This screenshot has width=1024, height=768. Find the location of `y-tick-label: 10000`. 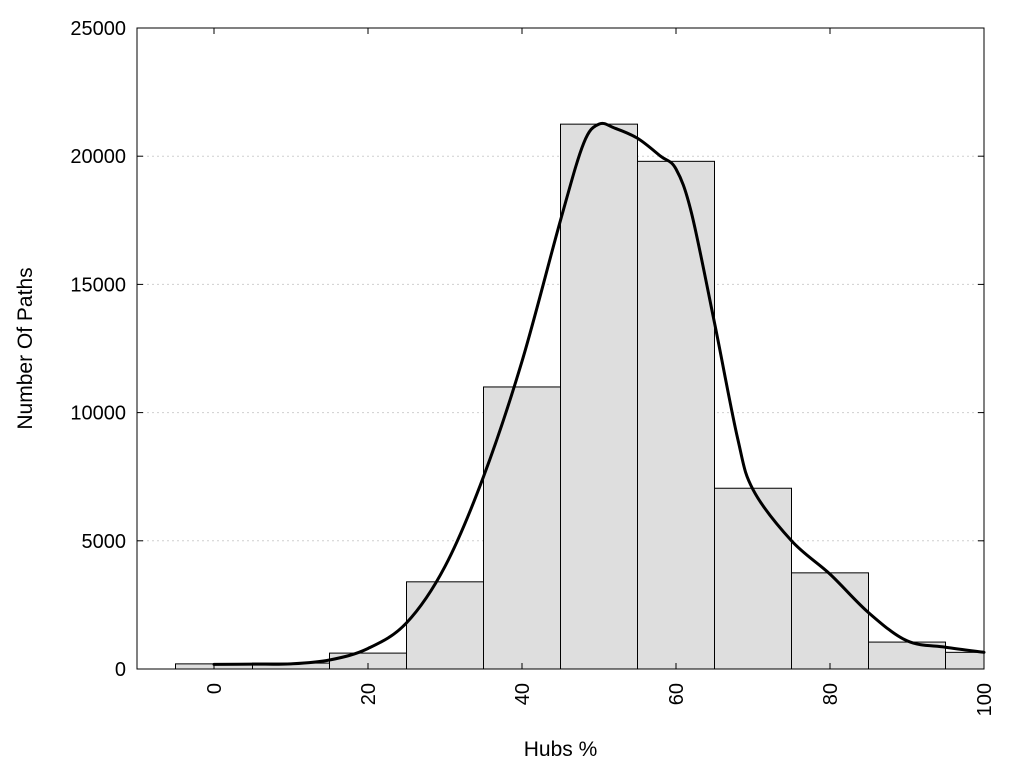

y-tick-label: 10000 is located at coordinates (98, 414).